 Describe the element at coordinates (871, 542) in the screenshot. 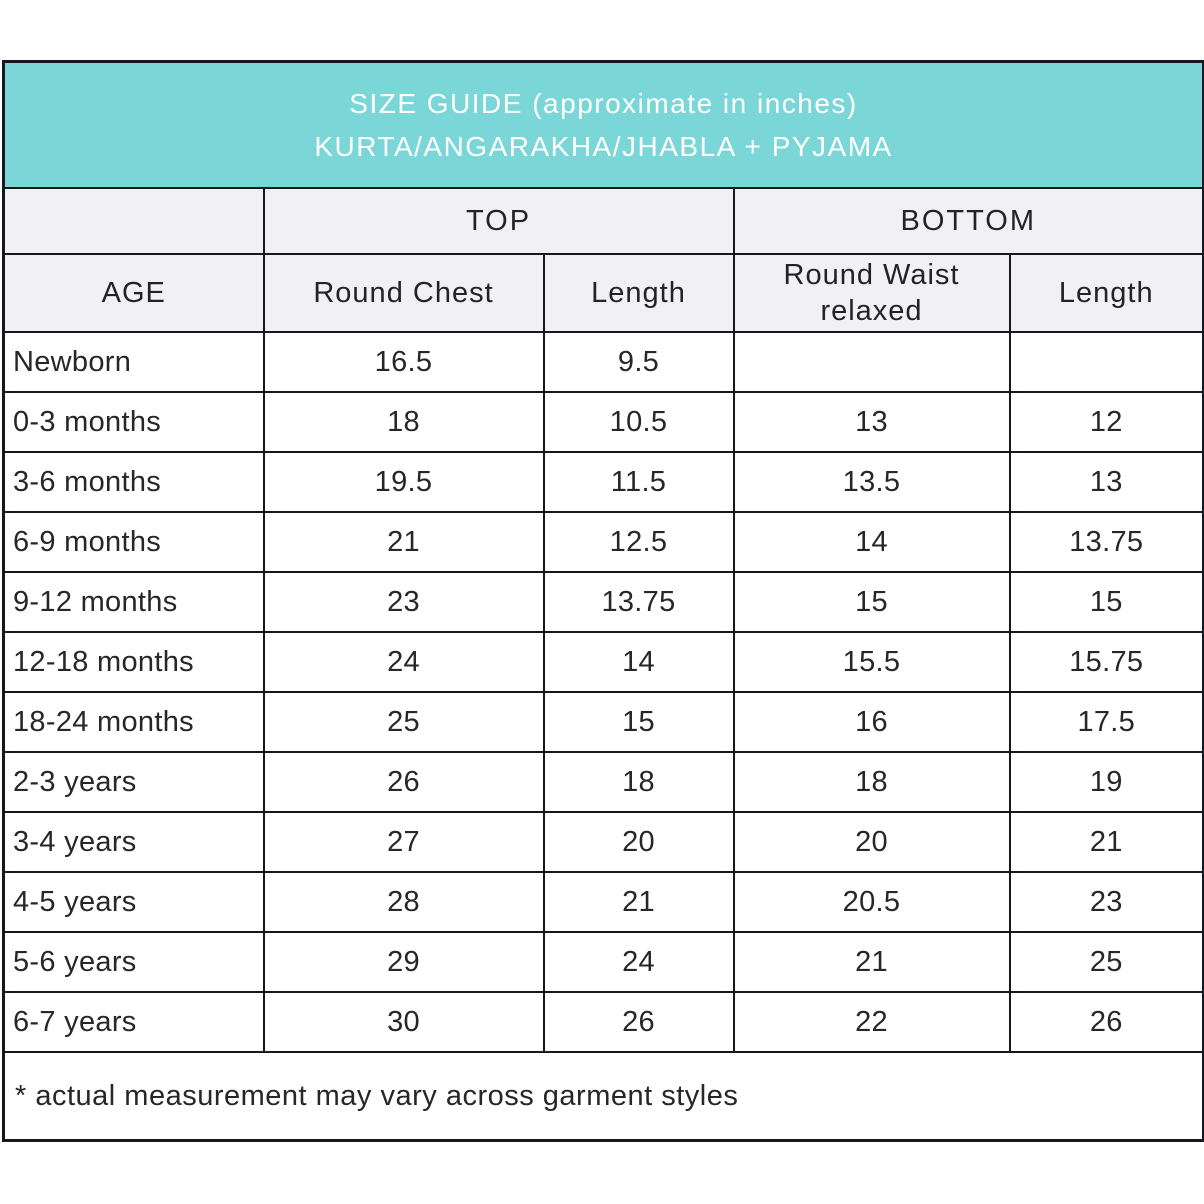

I see `round-waist-cell: 14` at that location.